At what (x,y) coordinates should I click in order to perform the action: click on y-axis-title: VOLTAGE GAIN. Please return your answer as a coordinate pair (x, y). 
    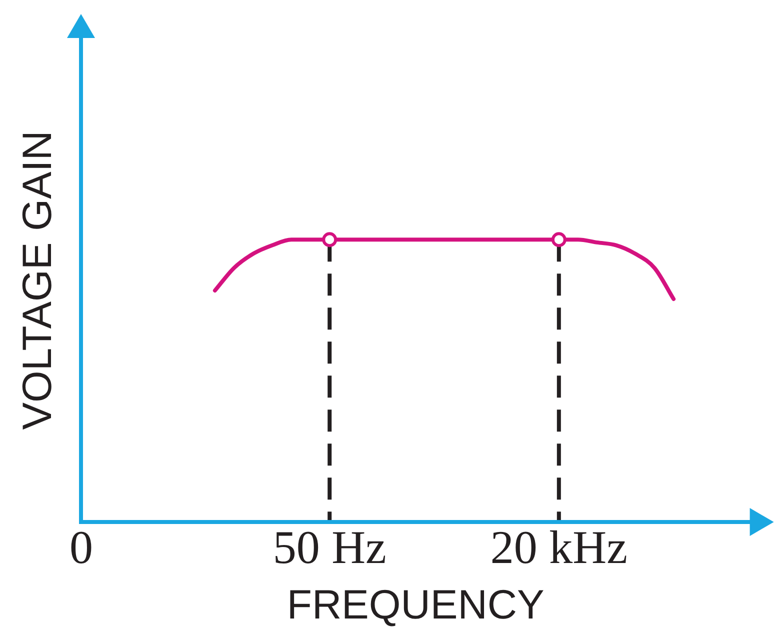
    Looking at the image, I should click on (37, 280).